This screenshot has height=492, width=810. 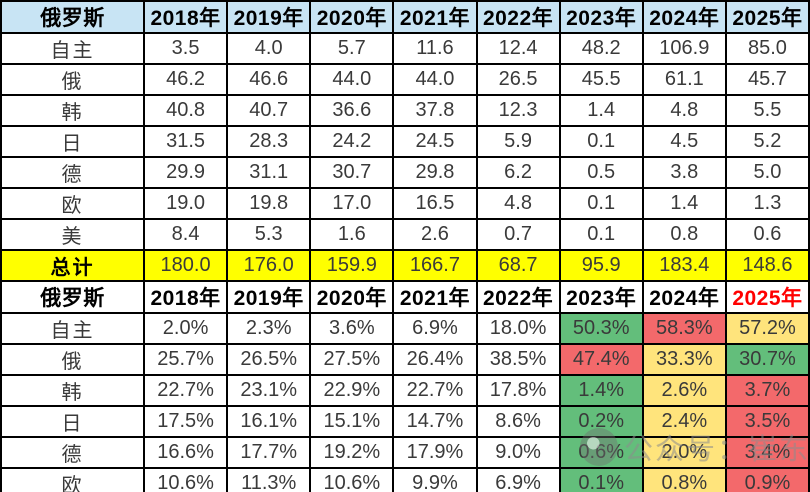 What do you see at coordinates (601, 172) in the screenshot?
I see `value-cell: 0.5` at bounding box center [601, 172].